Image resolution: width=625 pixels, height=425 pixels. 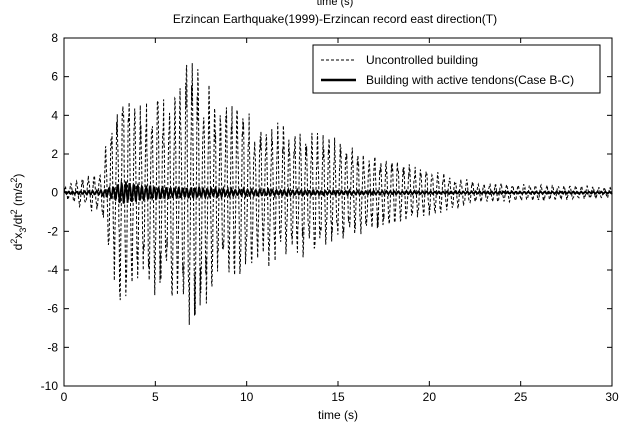 I want to click on x-tick-label: 25, so click(x=521, y=397).